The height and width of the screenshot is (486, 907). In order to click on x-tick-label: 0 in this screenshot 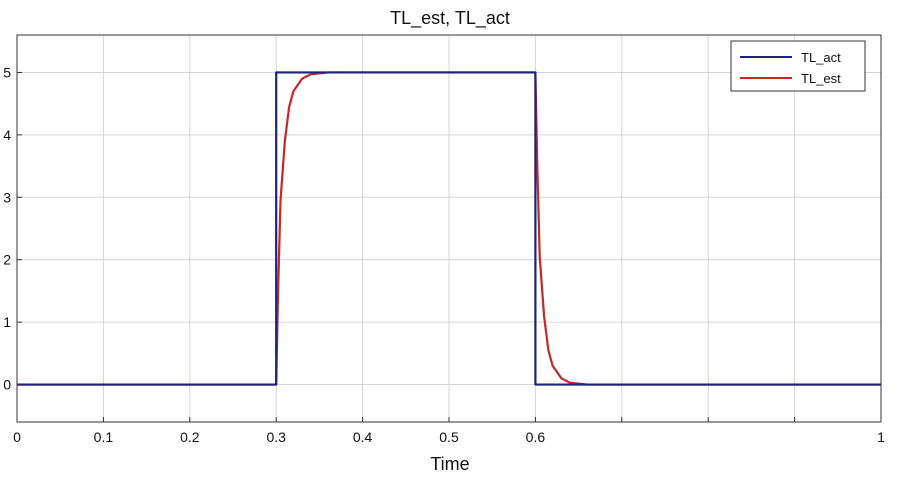, I will do `click(17, 437)`.